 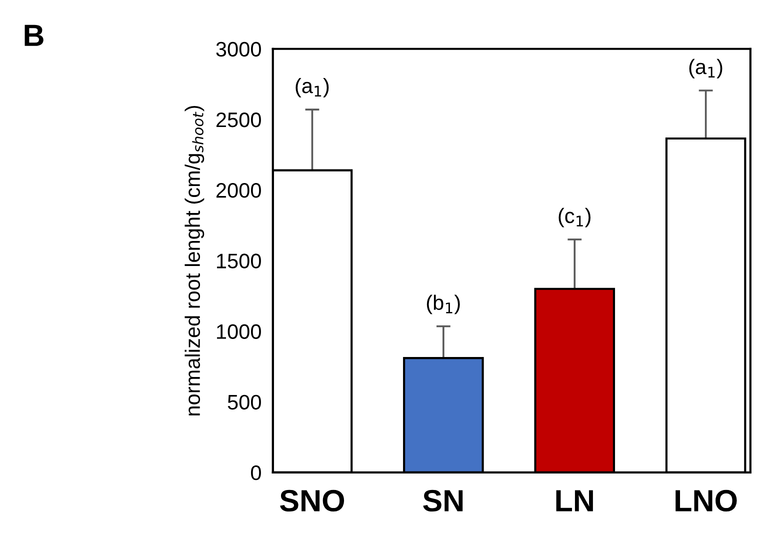 What do you see at coordinates (706, 501) in the screenshot?
I see `x-tick-label: LNO` at bounding box center [706, 501].